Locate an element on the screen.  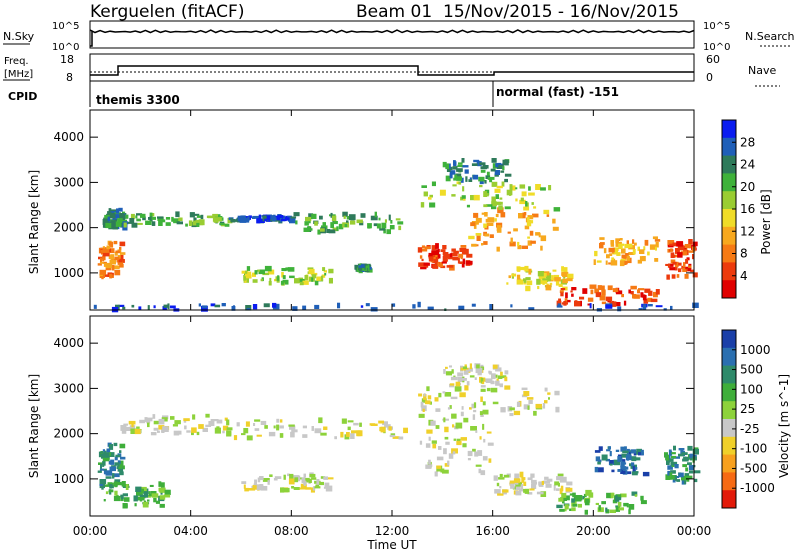
velocity-ylabel: Slant Range [km] is located at coordinates (34, 426).